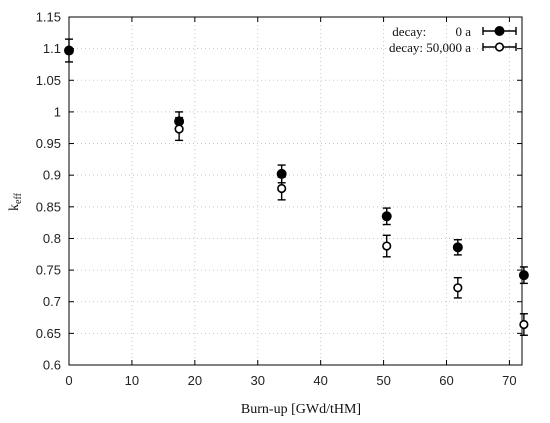  Describe the element at coordinates (52, 365) in the screenshot. I see `y-tick-label: 0.6` at that location.